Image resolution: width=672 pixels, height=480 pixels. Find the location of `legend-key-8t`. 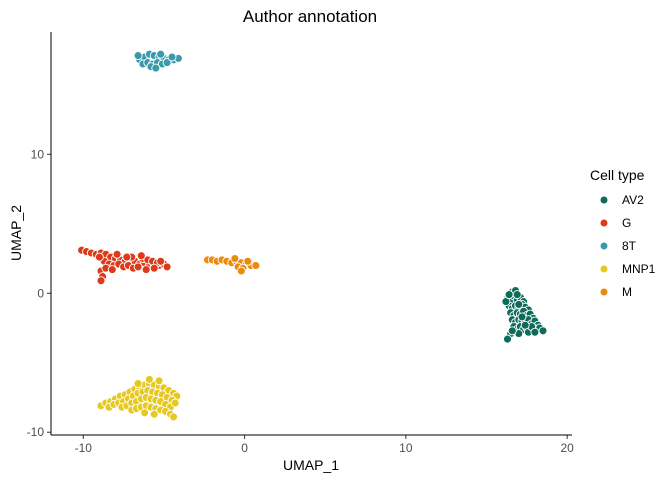

legend-key-8t is located at coordinates (604, 246).